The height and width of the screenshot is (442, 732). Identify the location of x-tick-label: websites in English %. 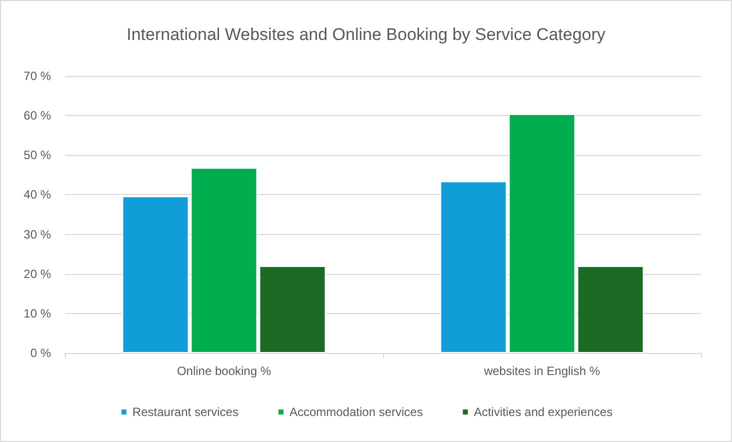
(541, 371).